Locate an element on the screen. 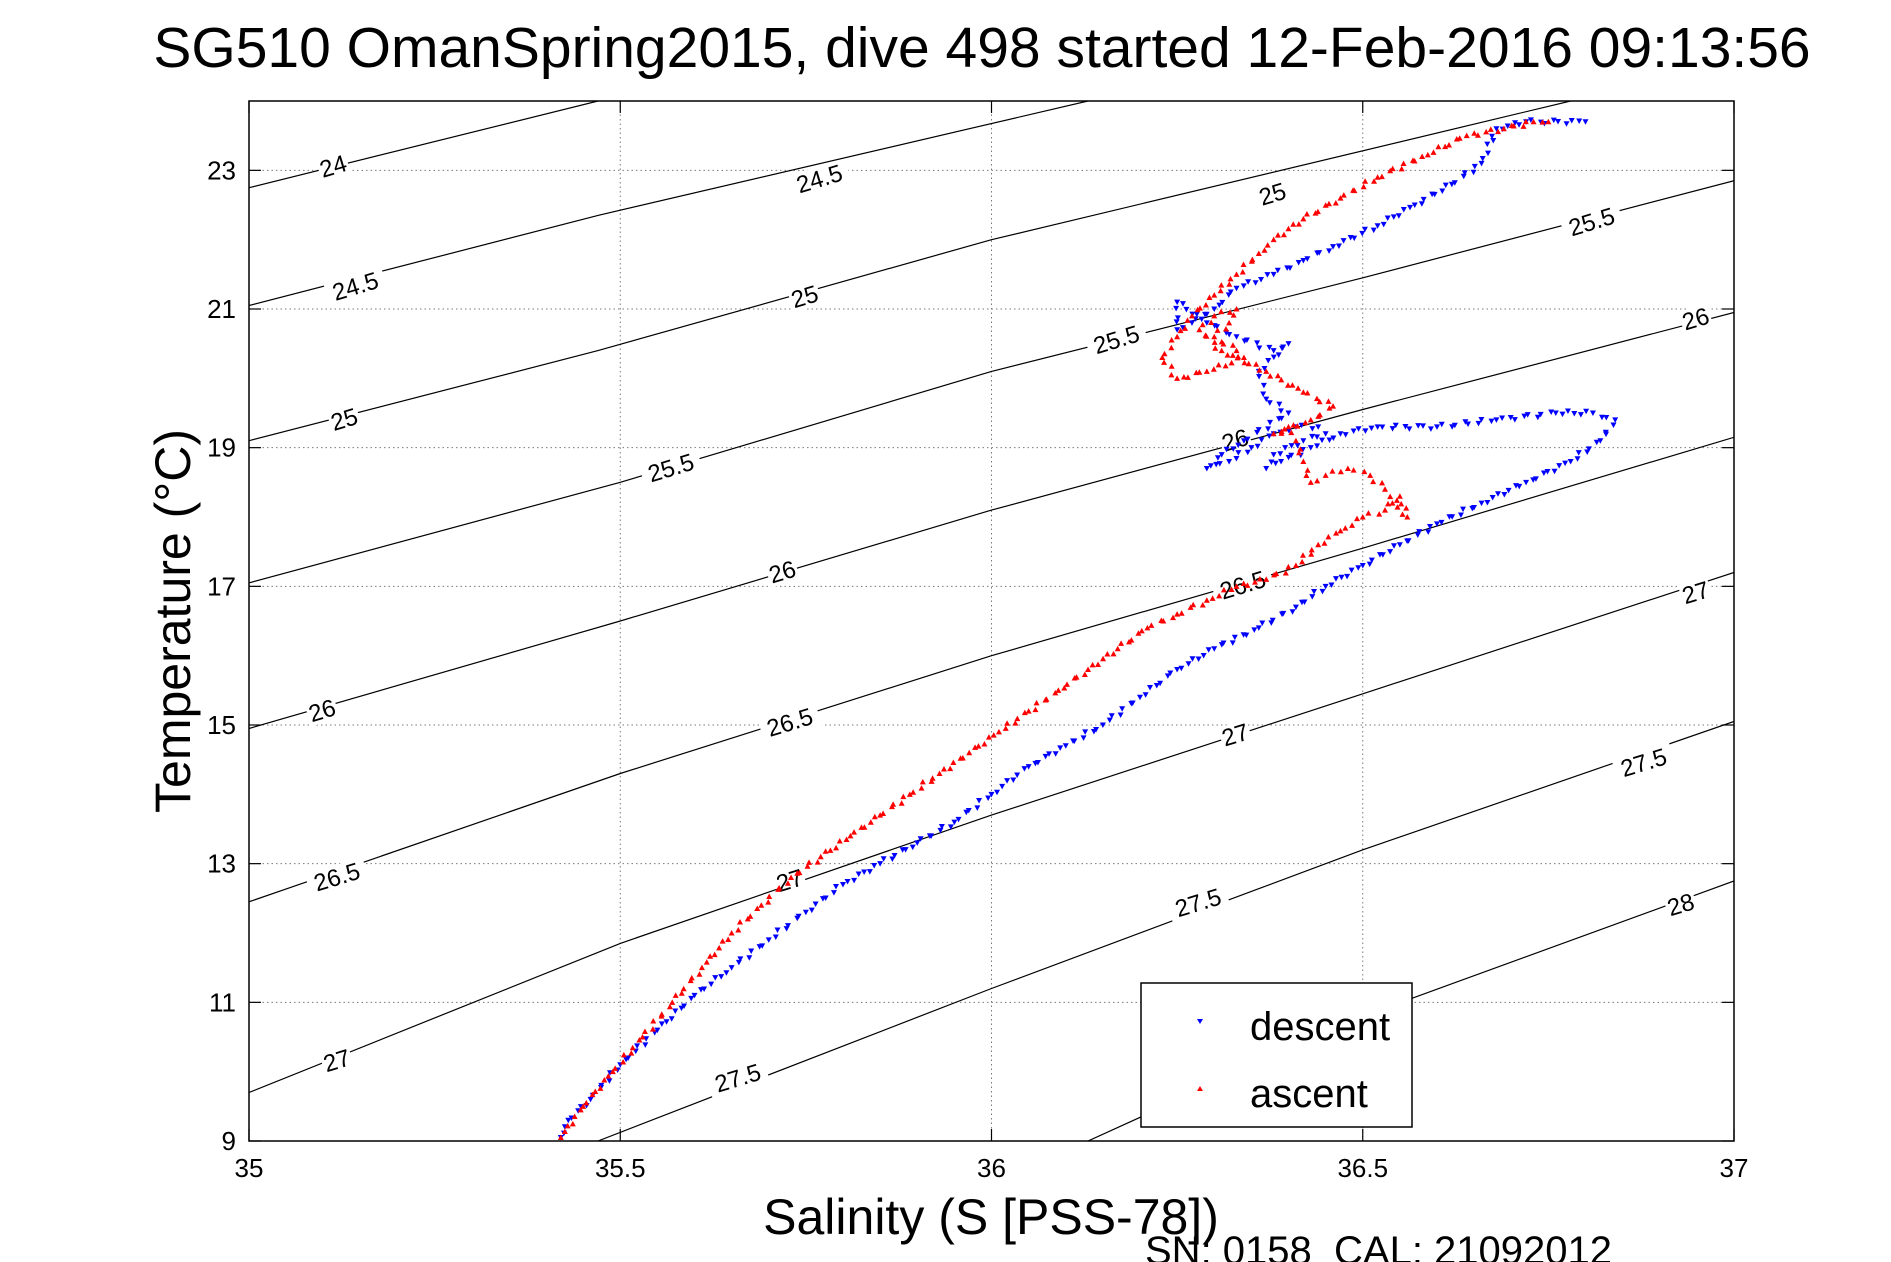 The width and height of the screenshot is (1891, 1262). contour-label-bg is located at coordinates (1198, 903).